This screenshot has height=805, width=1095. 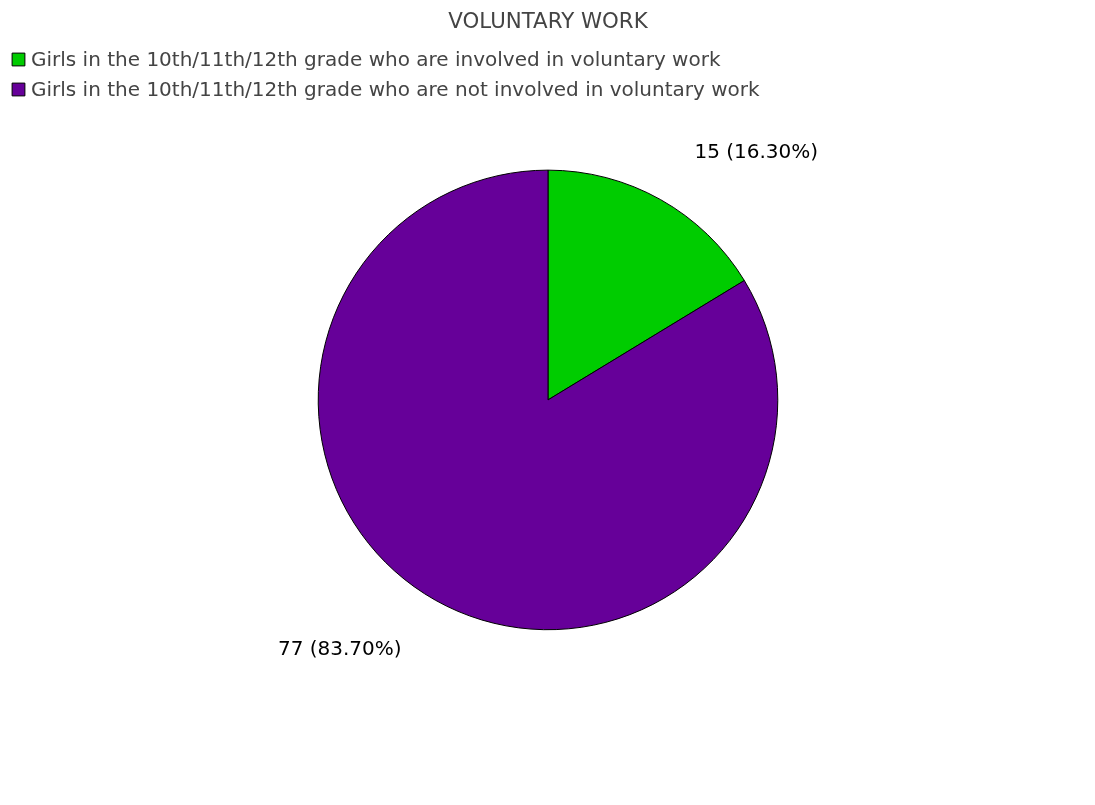 What do you see at coordinates (395, 89) in the screenshot?
I see `legend-label: Girls in the 10th/11th/12th grade who are not involved in voluntary work` at bounding box center [395, 89].